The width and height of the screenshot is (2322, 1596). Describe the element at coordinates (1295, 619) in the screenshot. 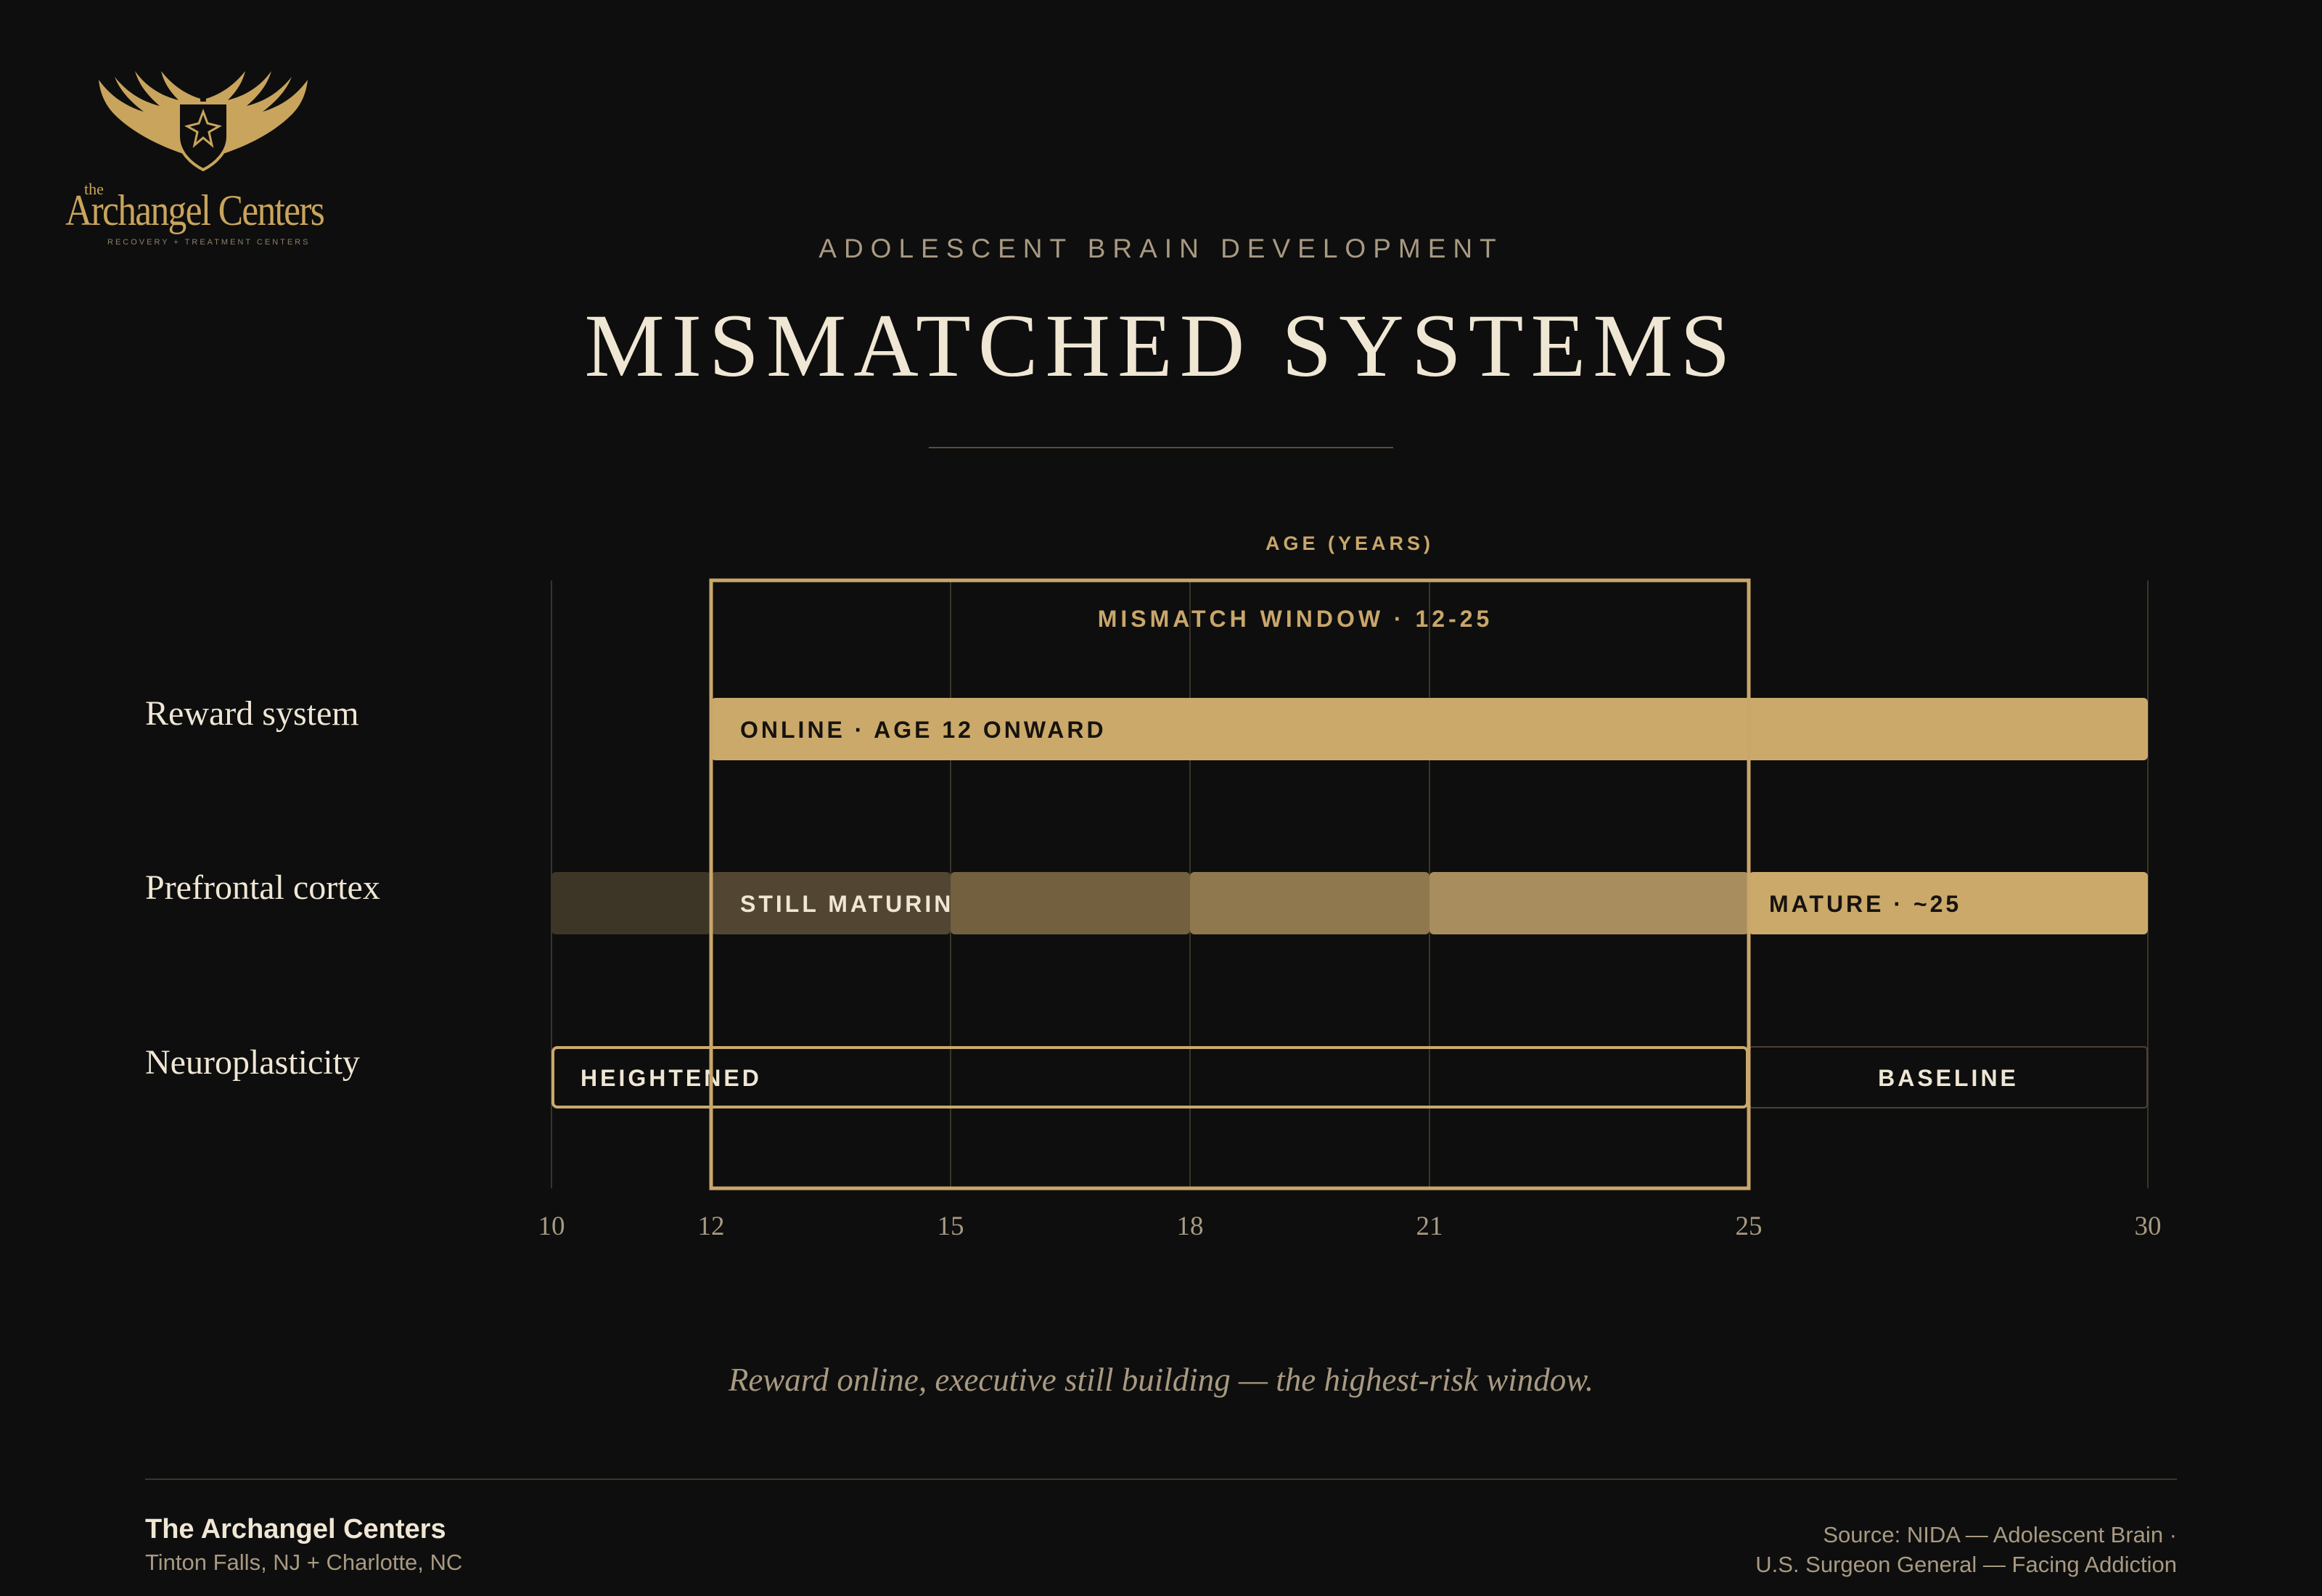

I see `mismatch-window-label: MISMATCH WINDOW · 12-25` at that location.